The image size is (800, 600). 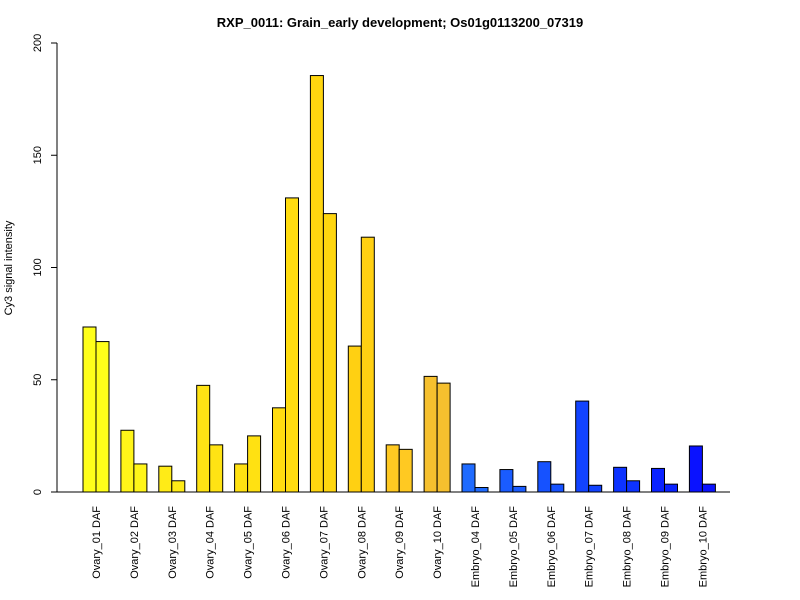 What do you see at coordinates (287, 542) in the screenshot?
I see `x-category-label: Ovary_06 DAF` at bounding box center [287, 542].